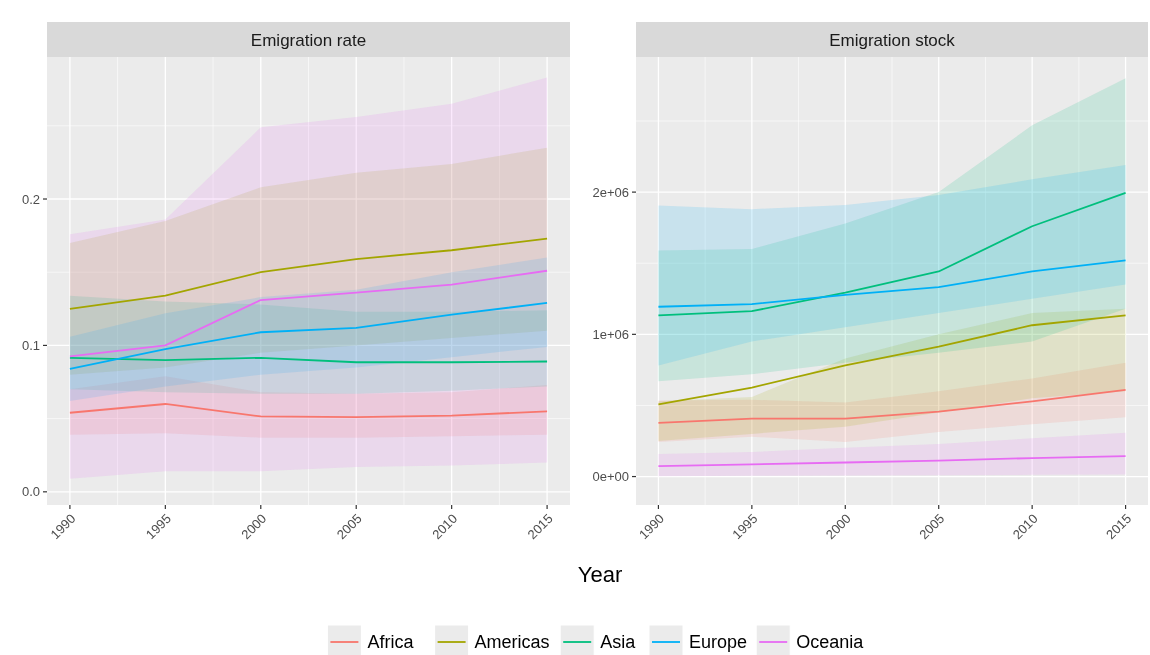  What do you see at coordinates (600, 574) in the screenshot?
I see `x-axis-title: Year` at bounding box center [600, 574].